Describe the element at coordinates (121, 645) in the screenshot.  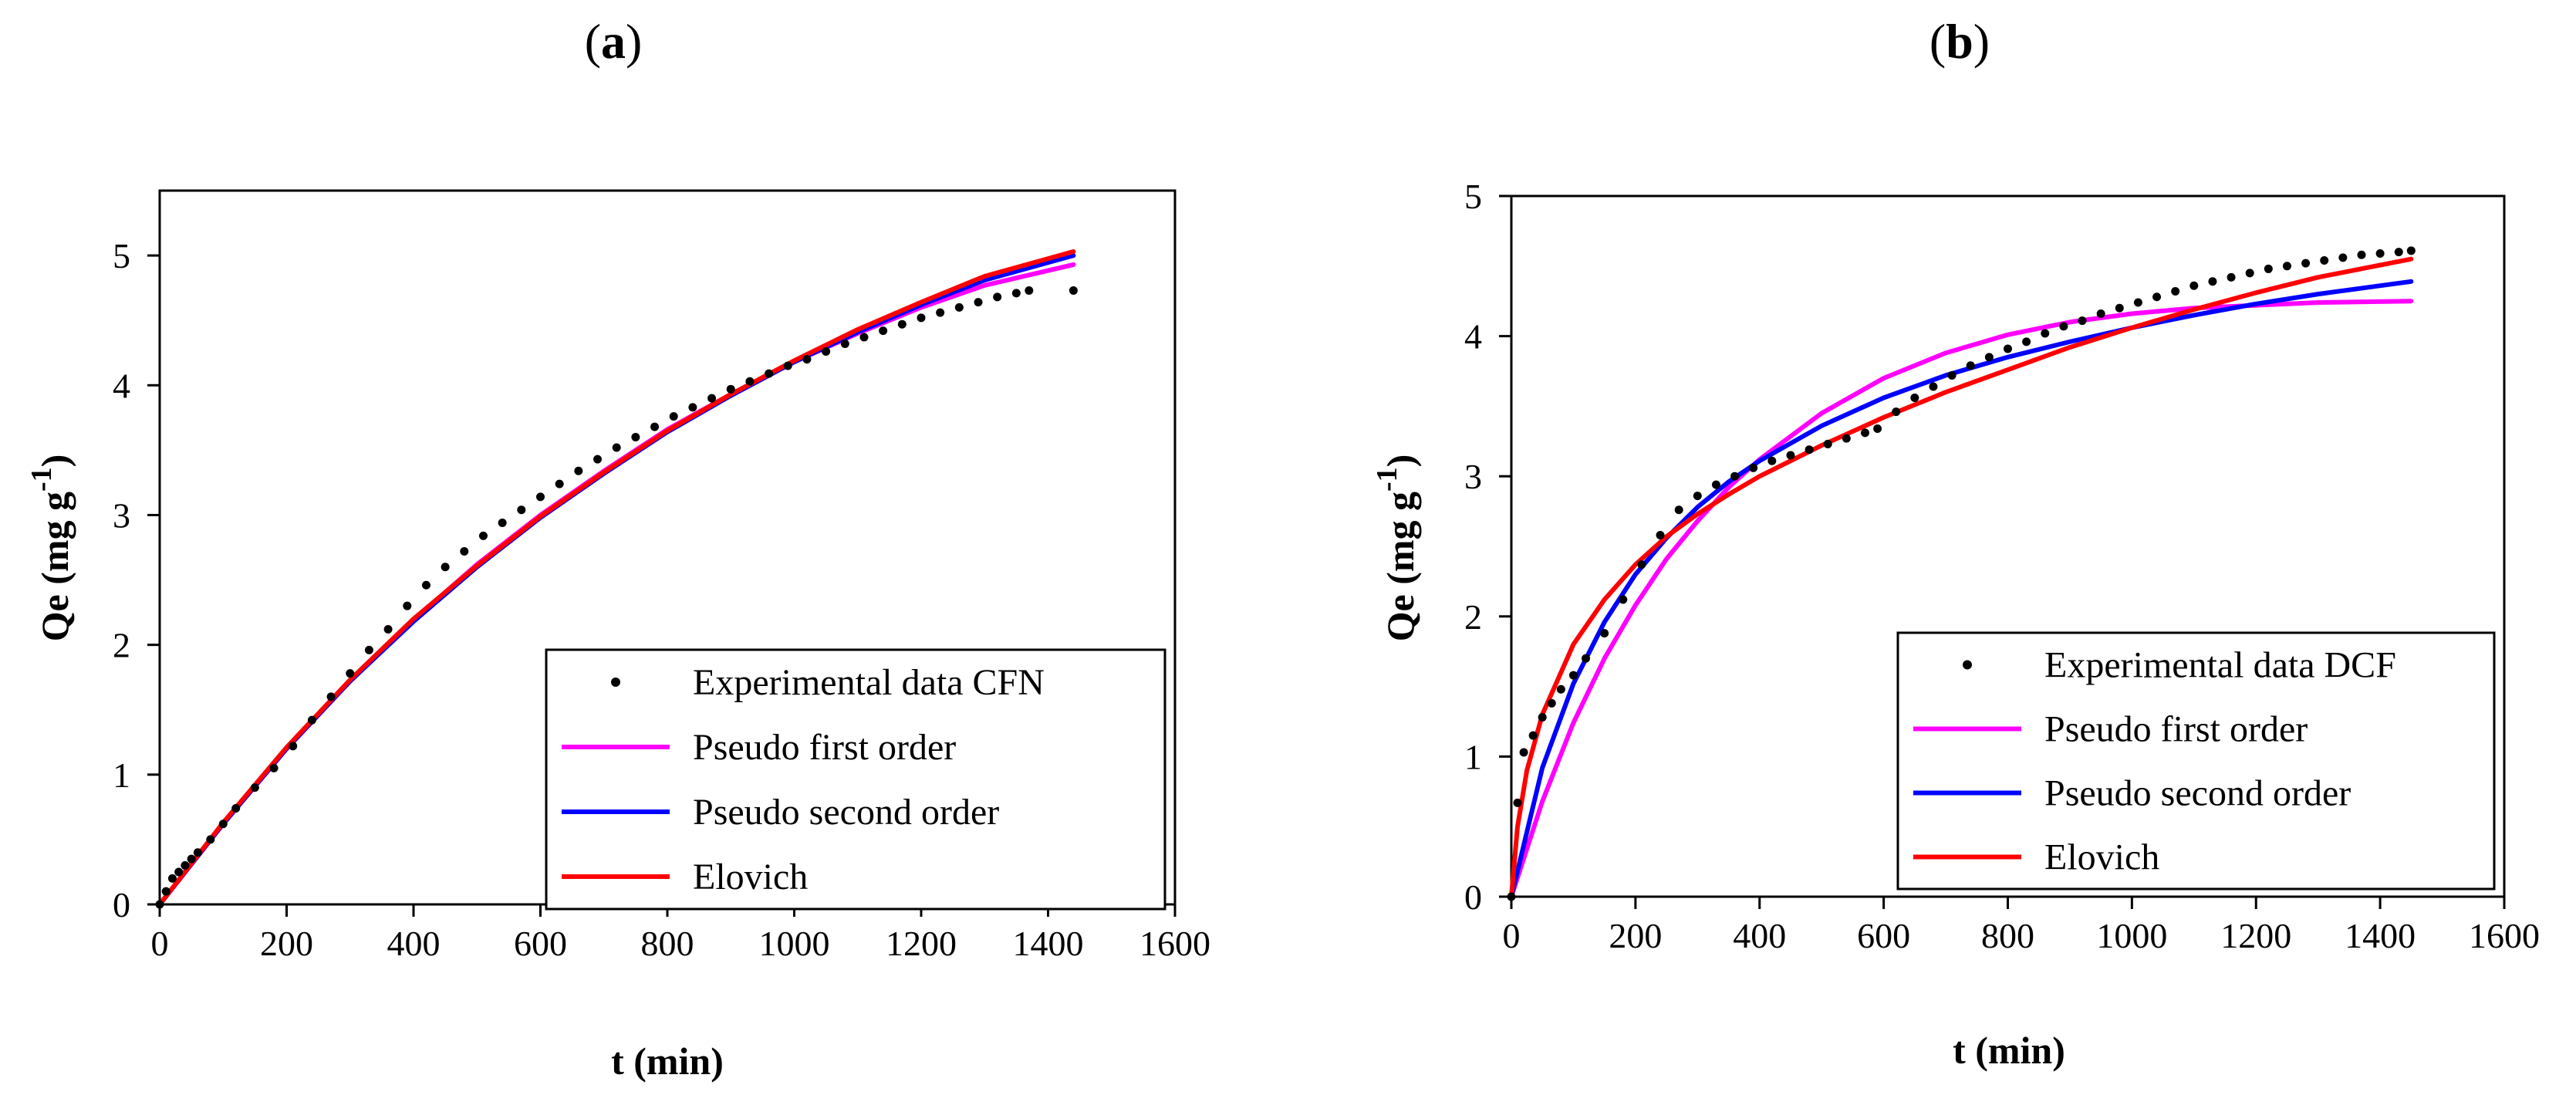
I see `y-tick-label: 2` at that location.